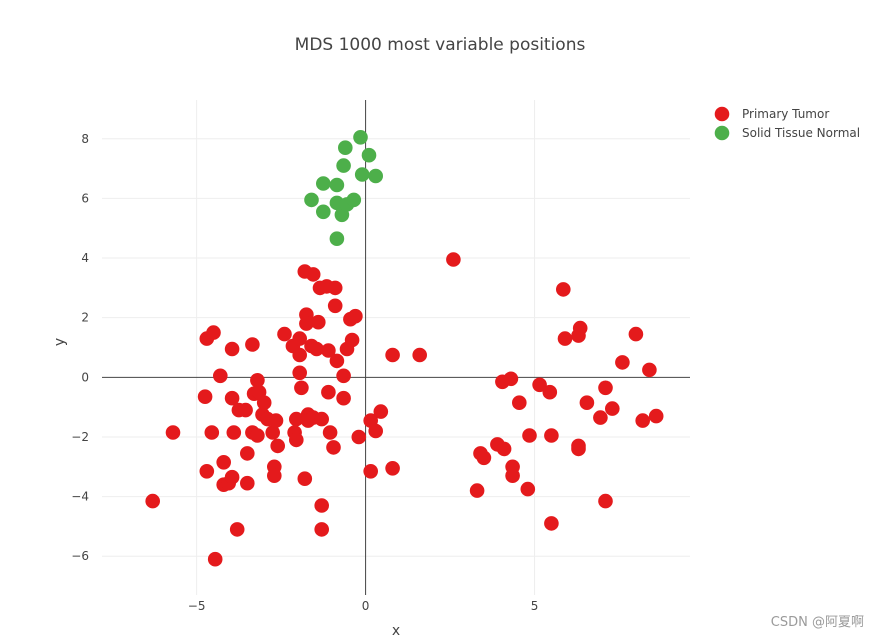 The image size is (880, 637). I want to click on legend-item-1: Solid Tissue Normal, so click(787, 133).